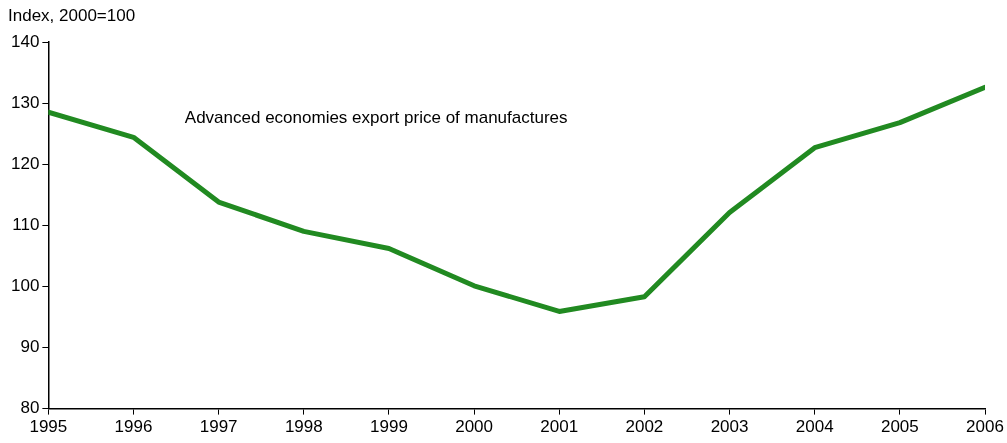 This screenshot has height=443, width=1007. What do you see at coordinates (30, 347) in the screenshot?
I see `y-tick-label: 90` at bounding box center [30, 347].